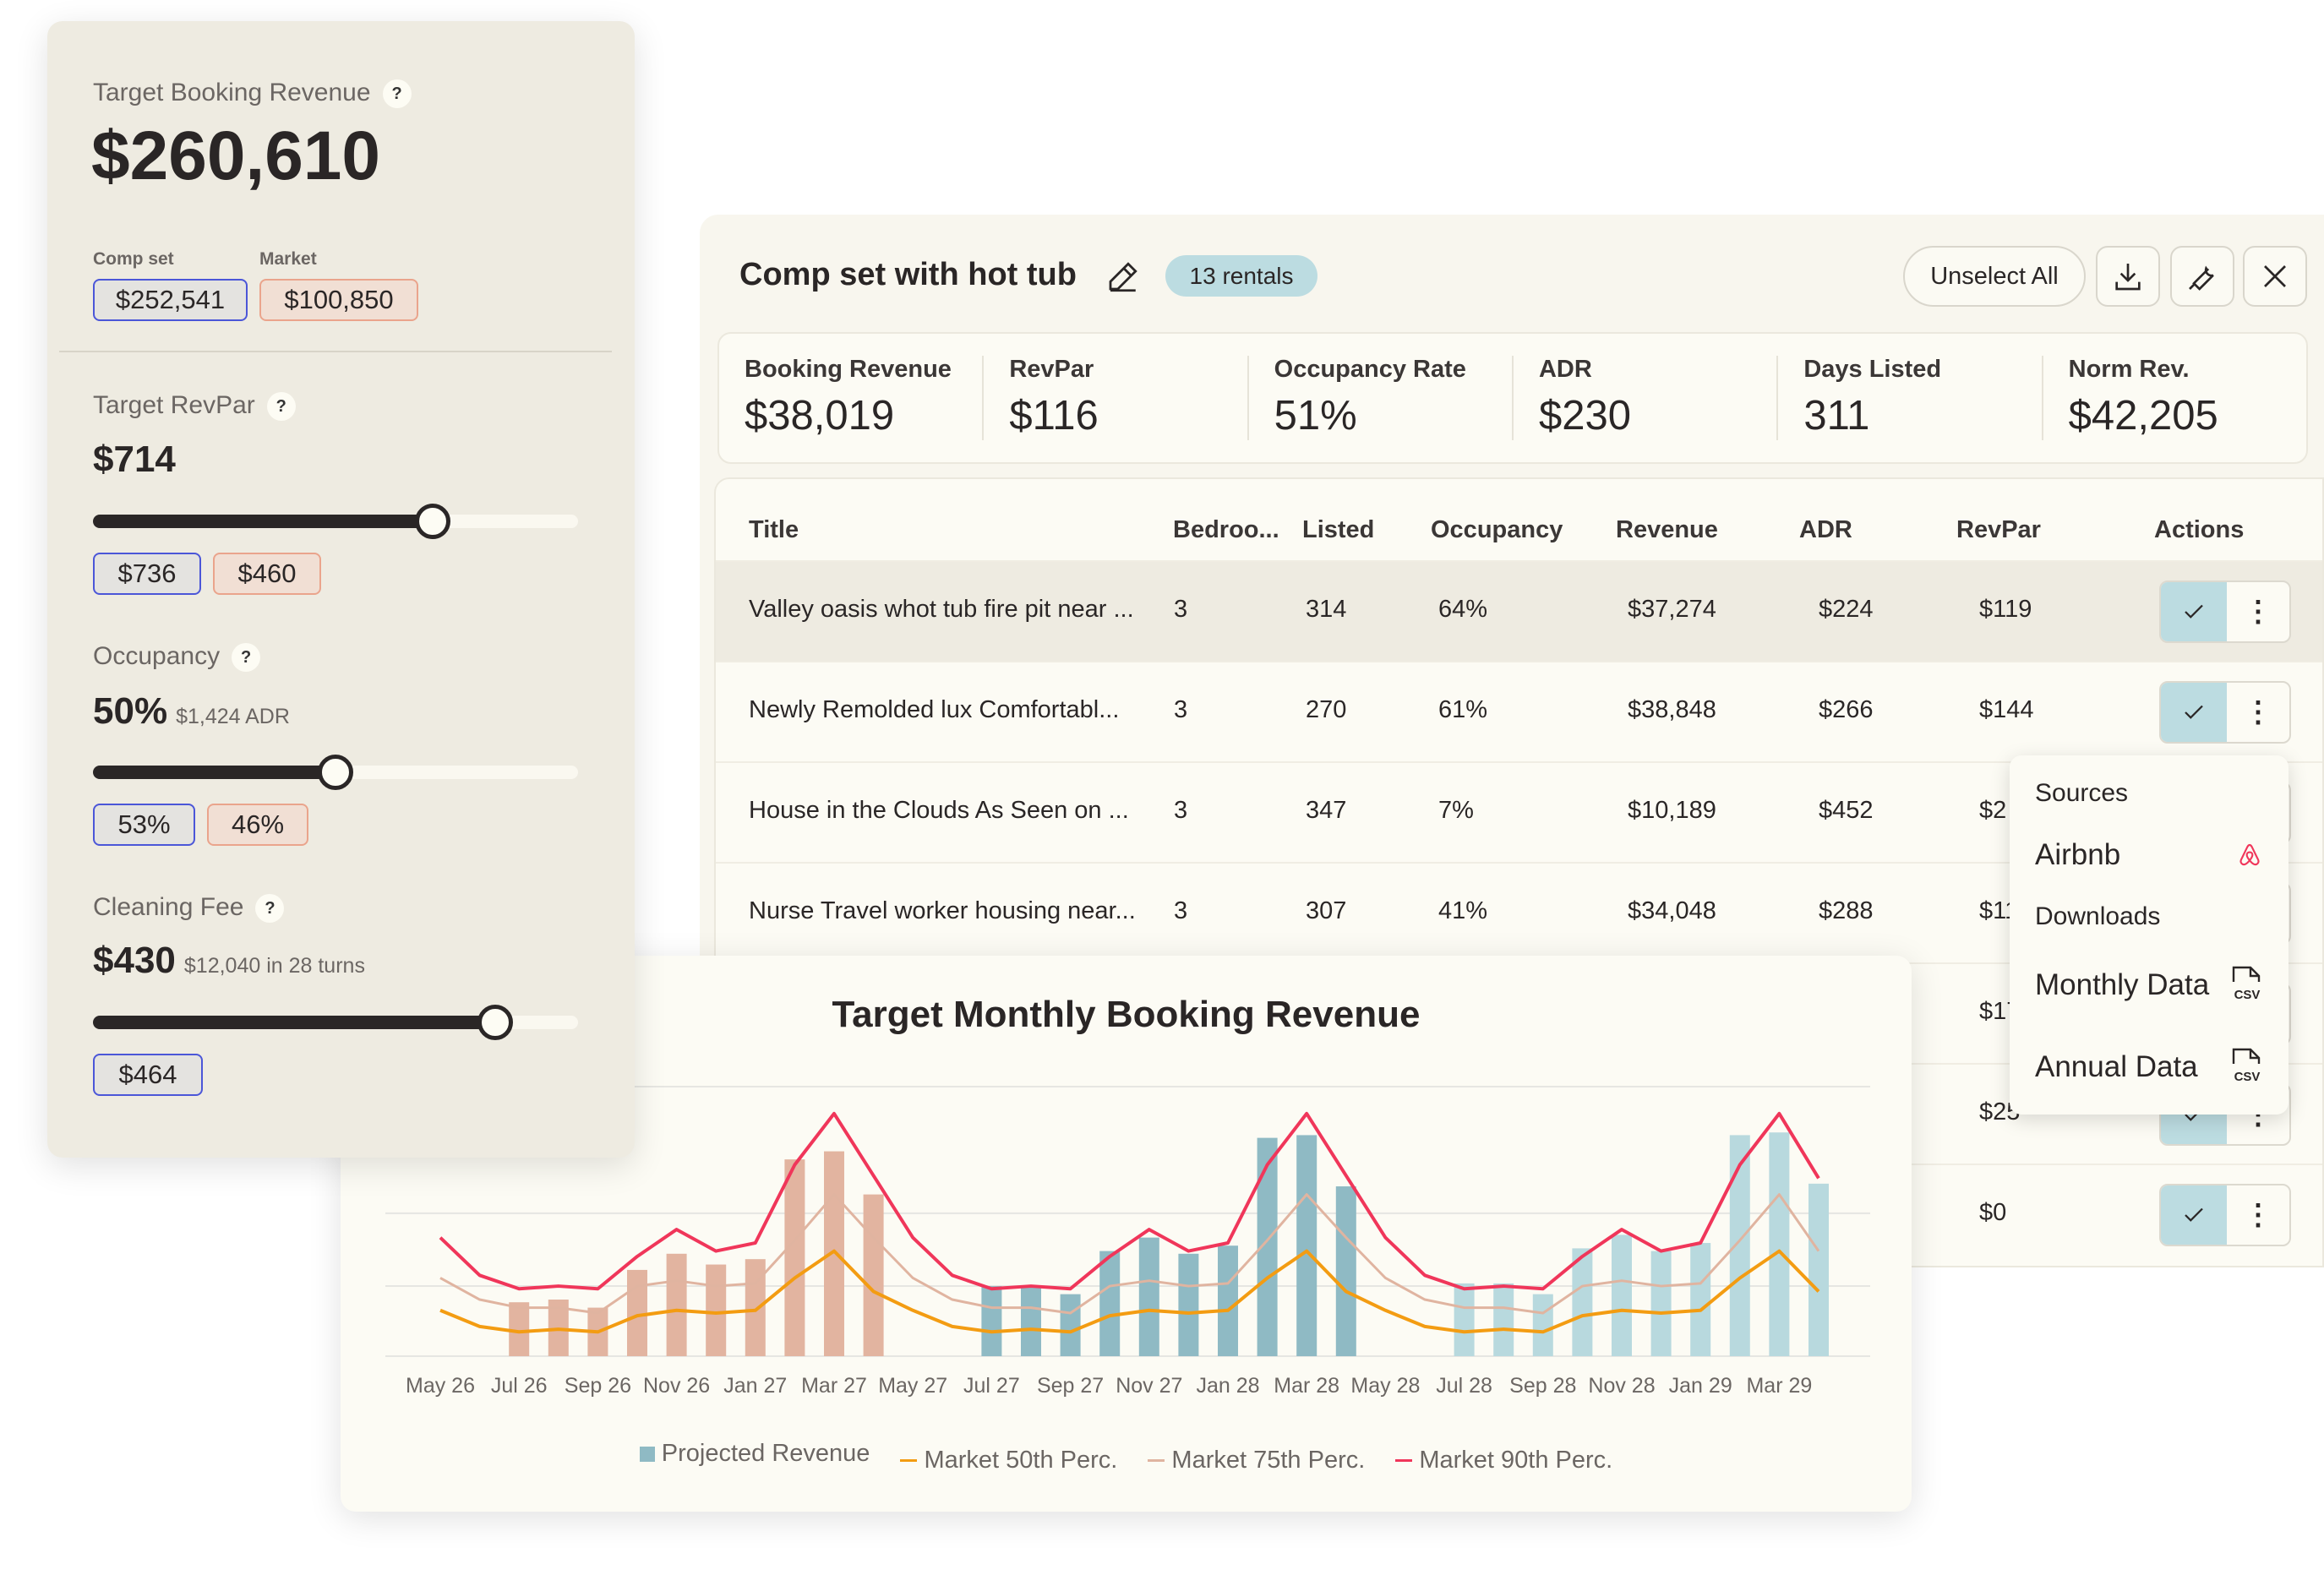 Image resolution: width=2324 pixels, height=1586 pixels. What do you see at coordinates (1672, 609) in the screenshot?
I see `cell-revenue: $37,274` at bounding box center [1672, 609].